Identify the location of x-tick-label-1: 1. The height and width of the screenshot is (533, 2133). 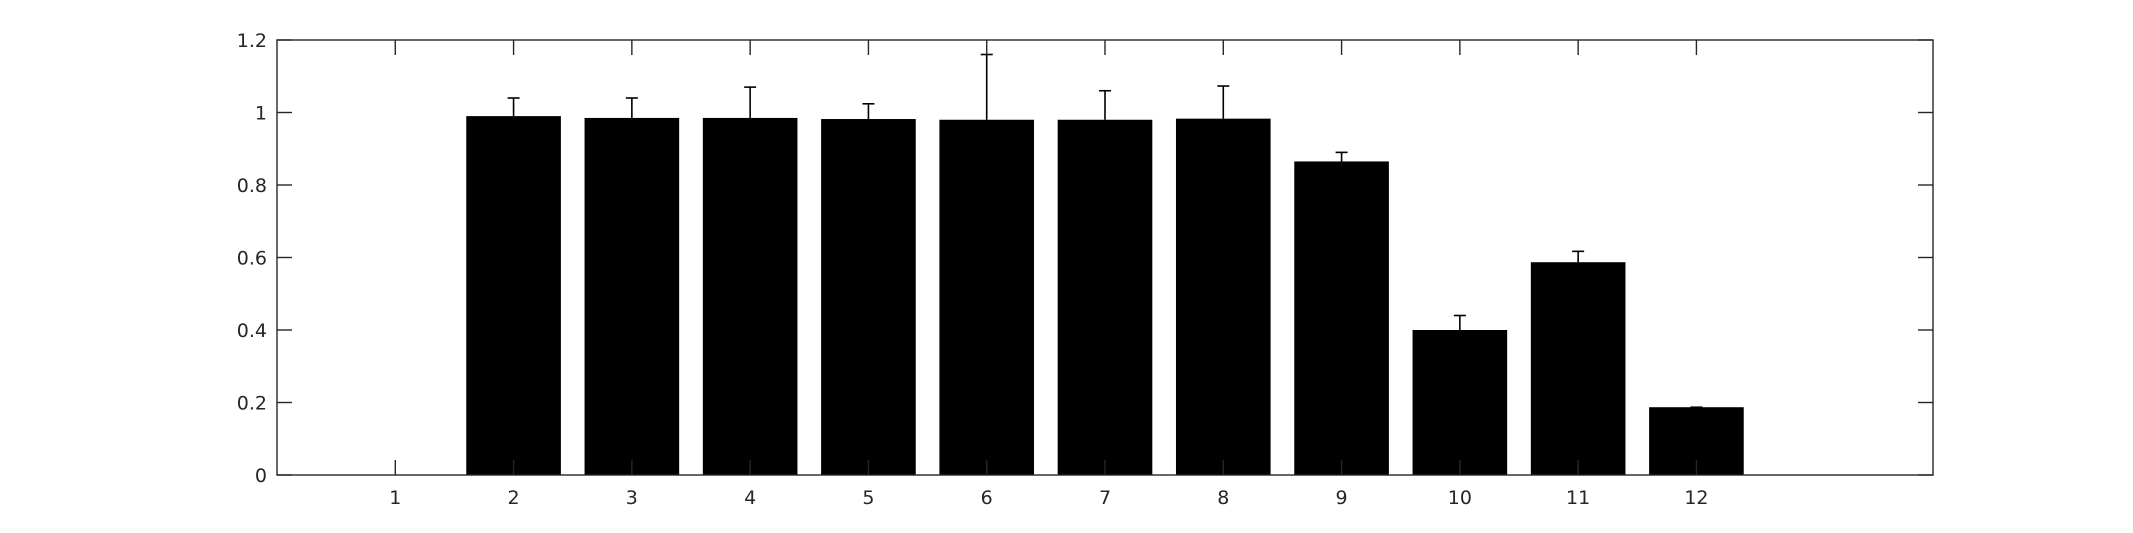
(395, 498).